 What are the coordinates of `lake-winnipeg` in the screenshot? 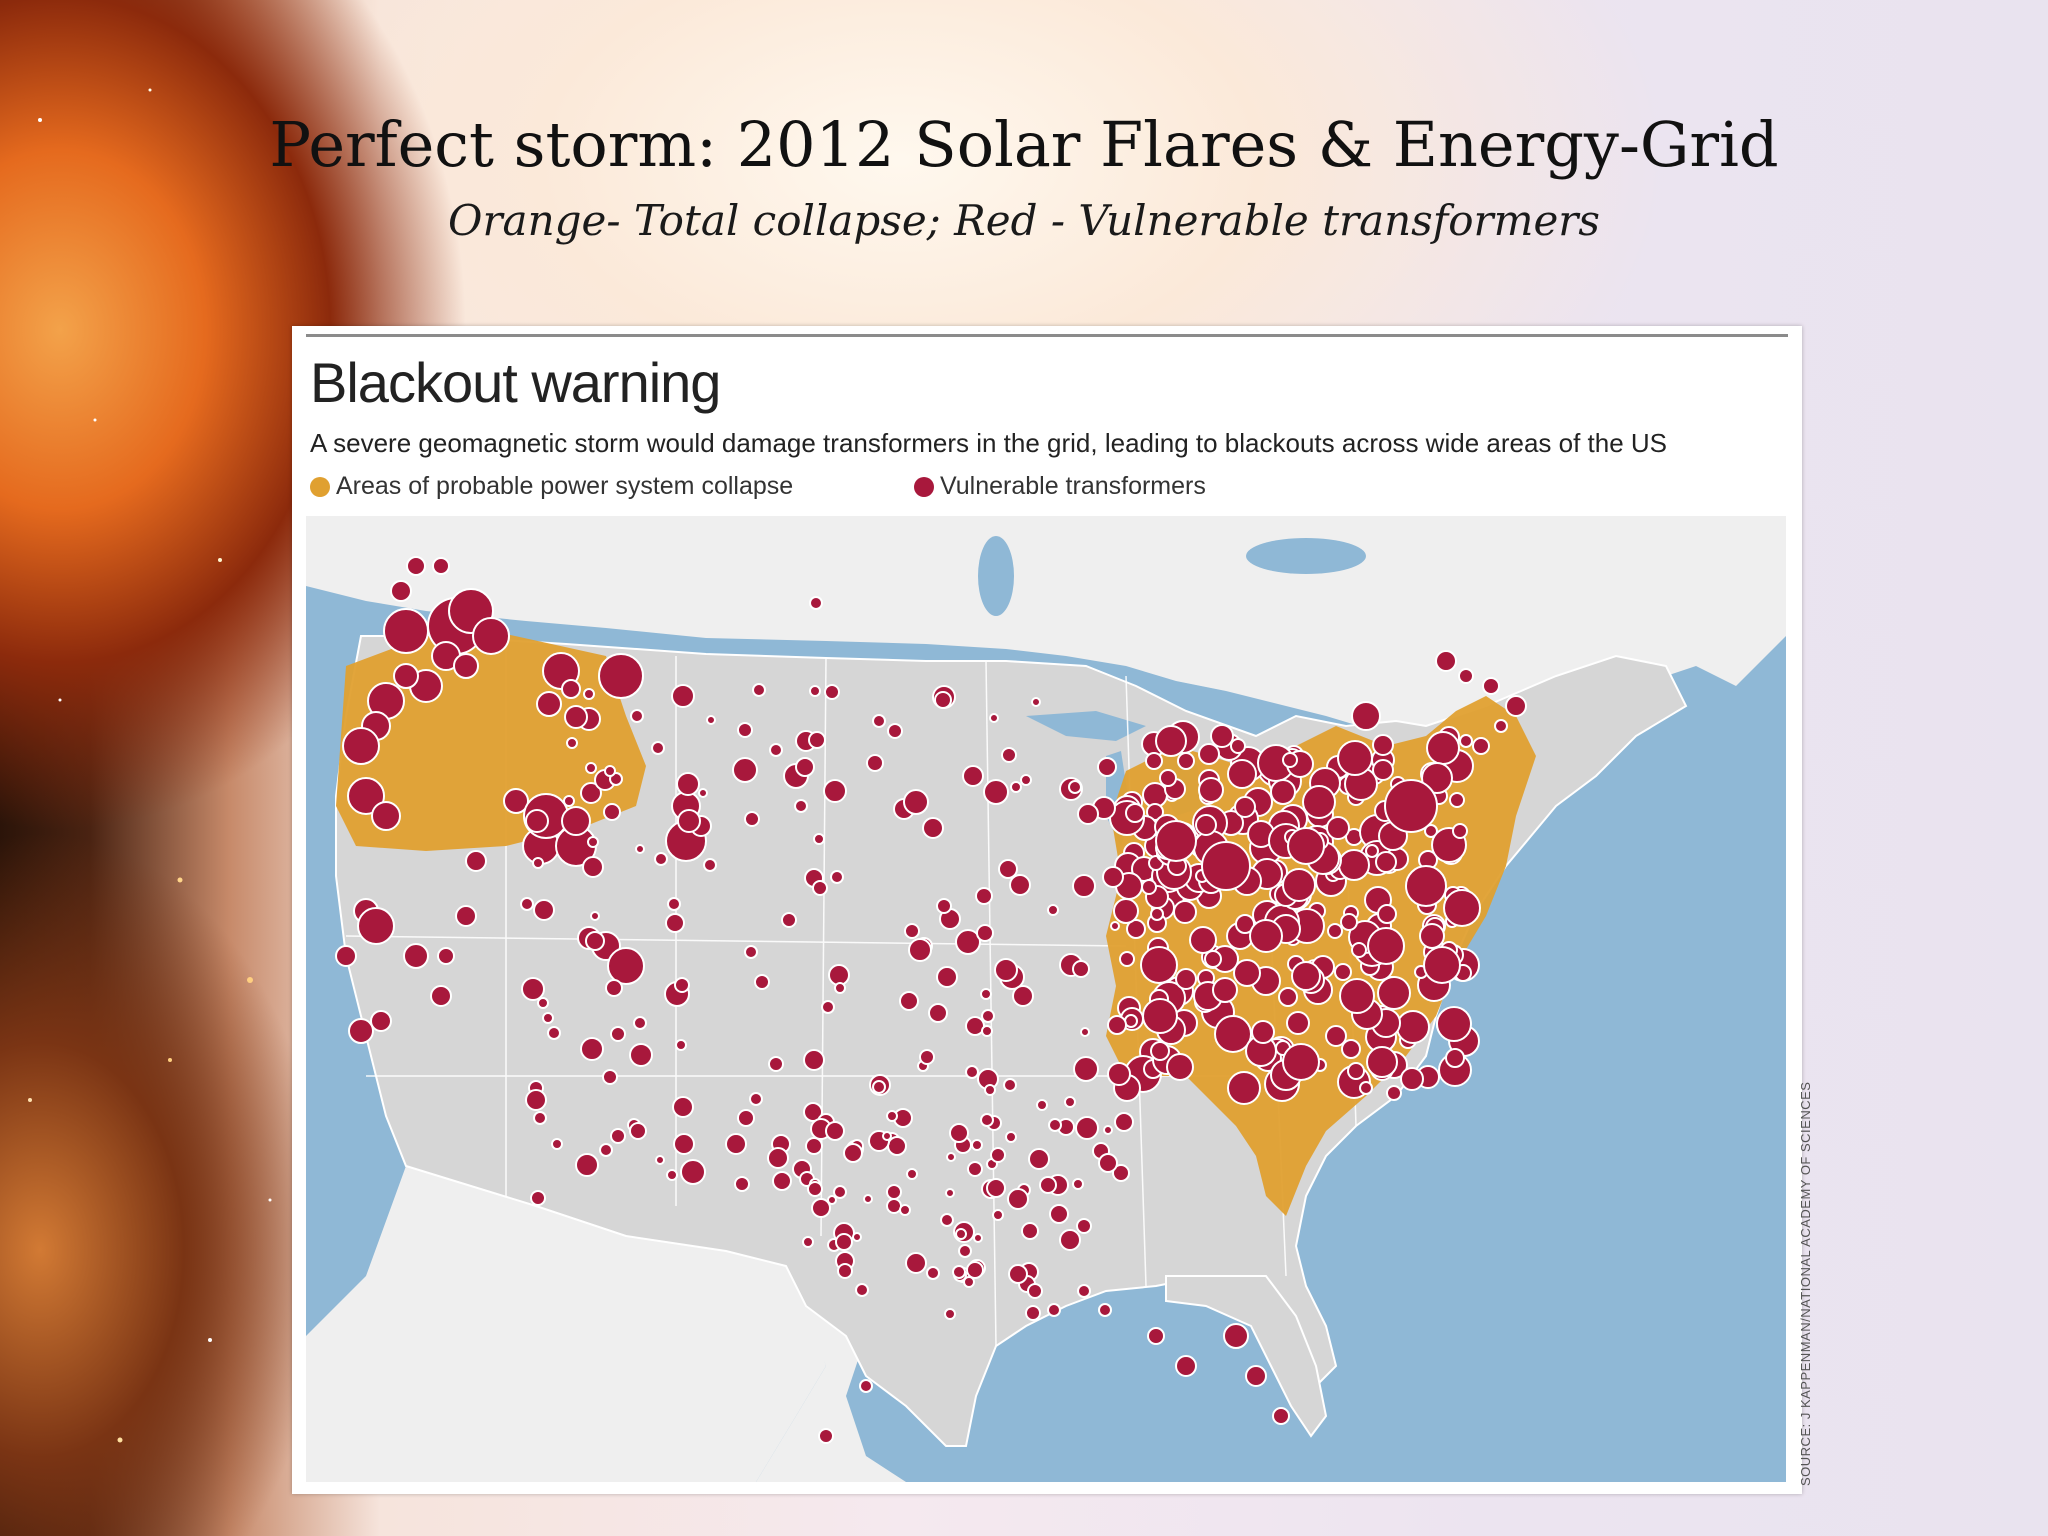 It's located at (996, 576).